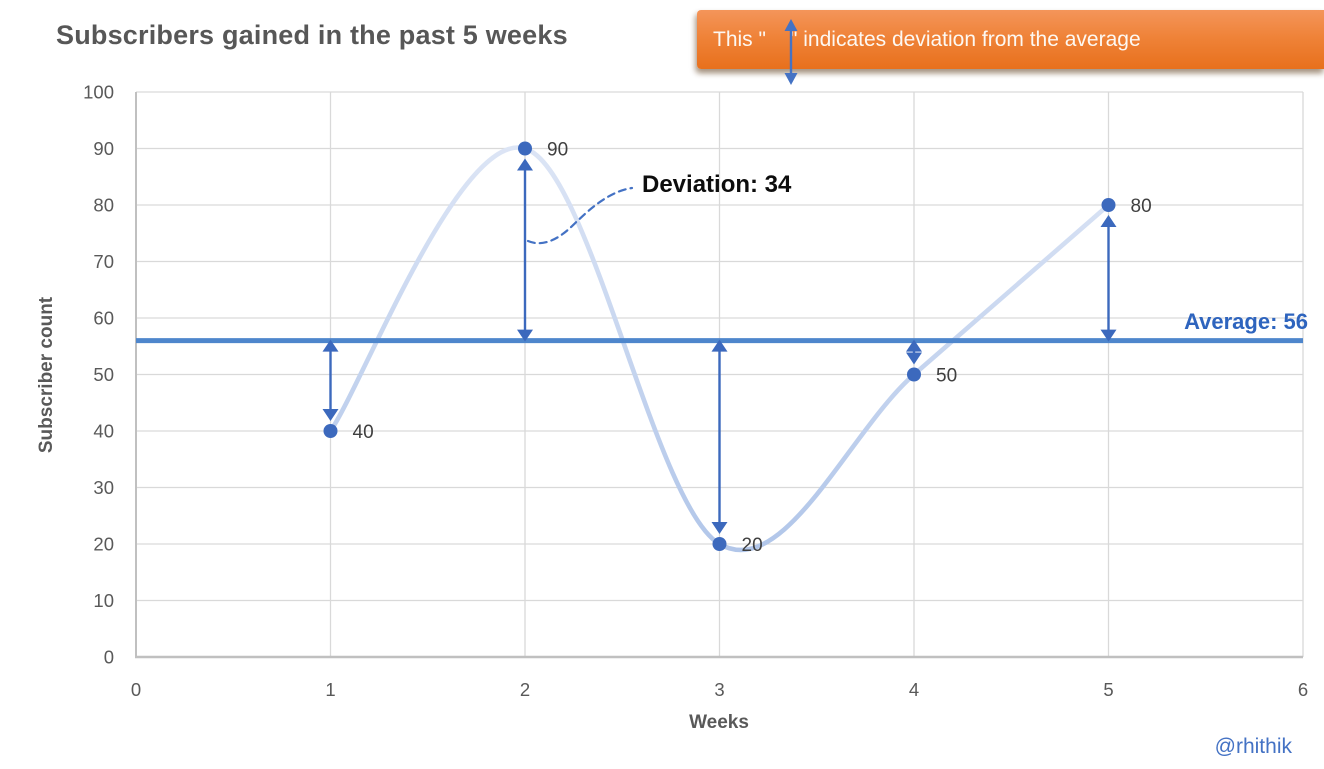 The width and height of the screenshot is (1324, 769). I want to click on average-line-label: Average: 56, so click(1246, 321).